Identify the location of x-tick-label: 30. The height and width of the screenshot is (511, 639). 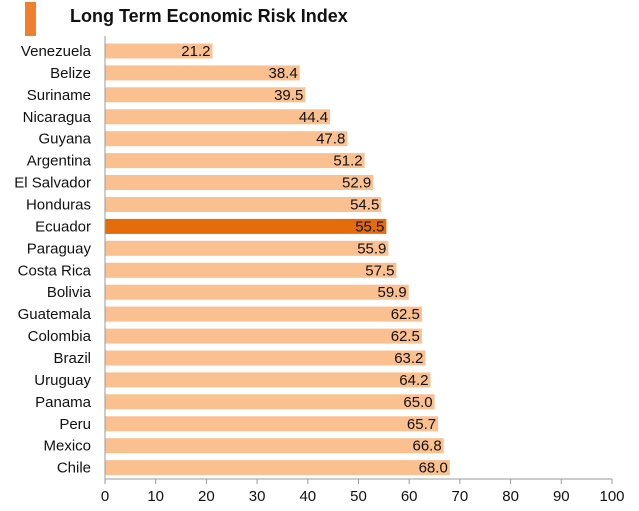
(257, 496).